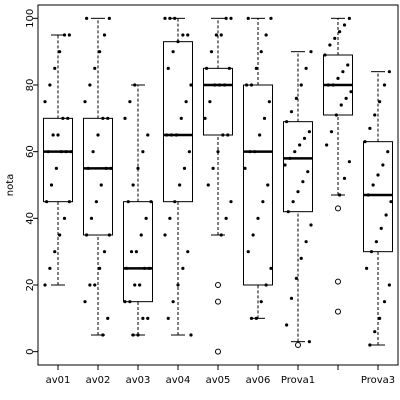  What do you see at coordinates (298, 380) in the screenshot?
I see `x-tick-label: Prova1` at bounding box center [298, 380].